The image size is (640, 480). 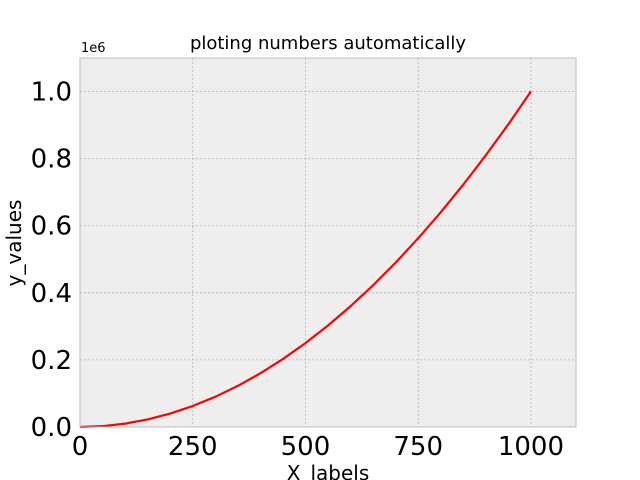 What do you see at coordinates (193, 447) in the screenshot?
I see `x-tick-label: 250` at bounding box center [193, 447].